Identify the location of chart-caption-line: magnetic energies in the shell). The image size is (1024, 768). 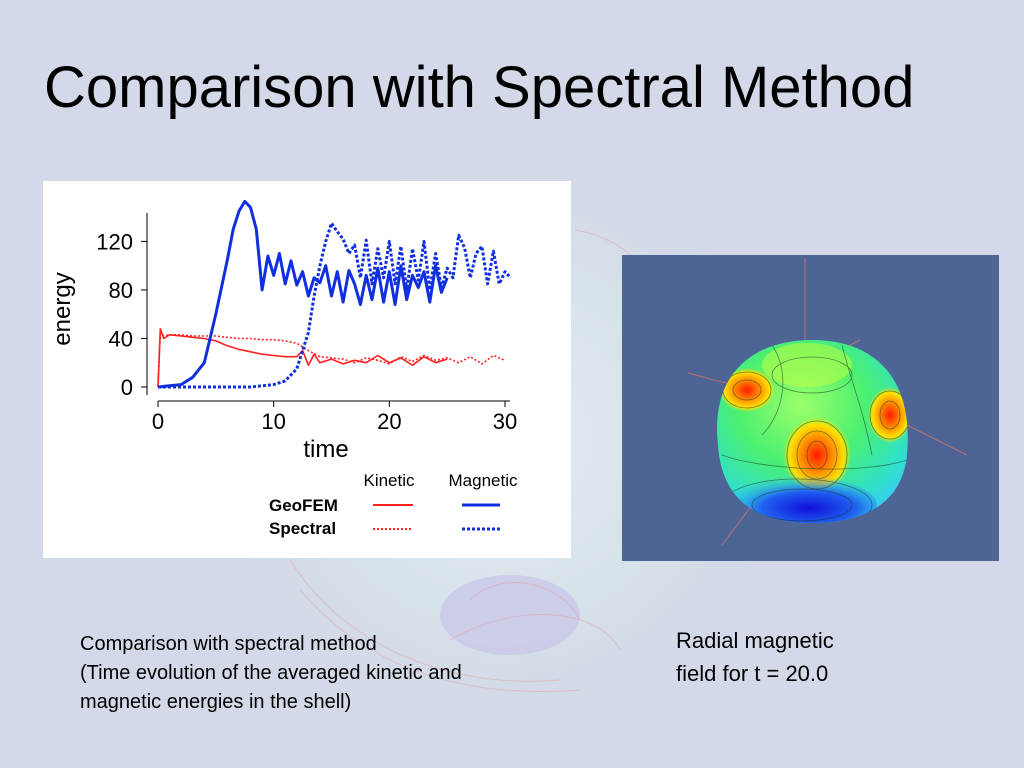
(216, 702).